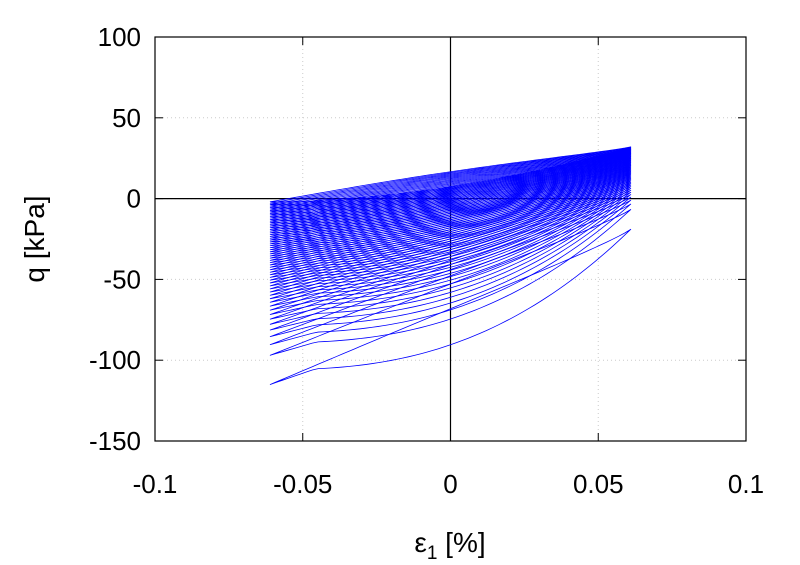  Describe the element at coordinates (115, 239) in the screenshot. I see `y-tick-labels: 100 50 0 -50 -100 -150` at that location.